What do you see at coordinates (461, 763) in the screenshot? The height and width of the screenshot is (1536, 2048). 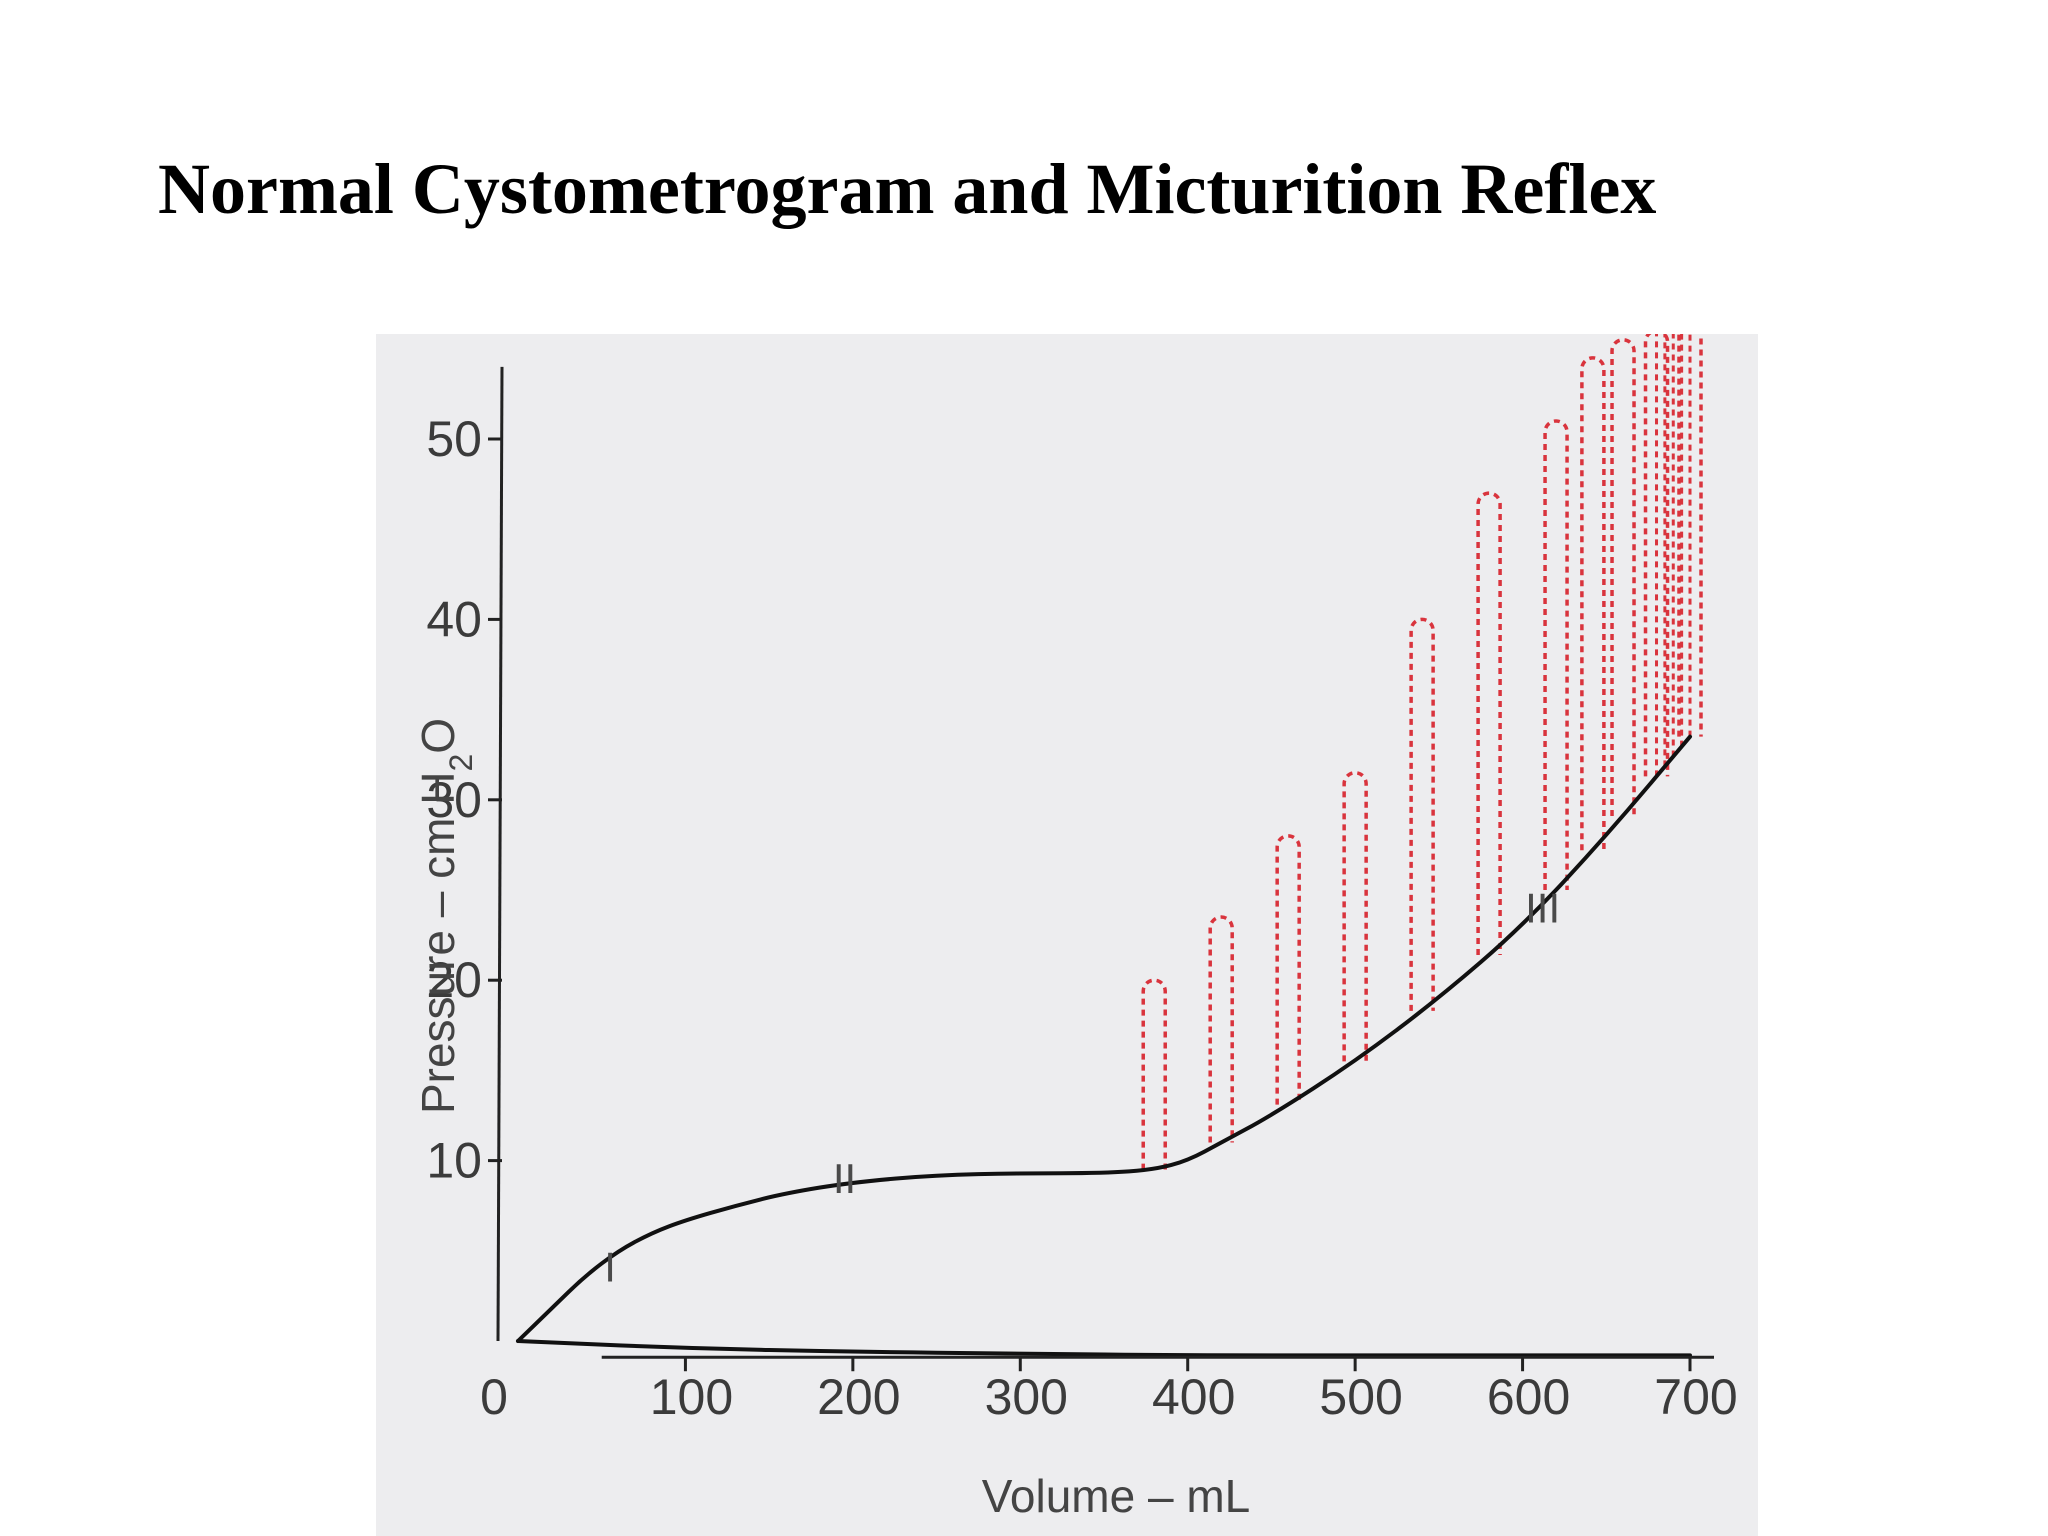 I see `y-axis-title-sub: 2` at bounding box center [461, 763].